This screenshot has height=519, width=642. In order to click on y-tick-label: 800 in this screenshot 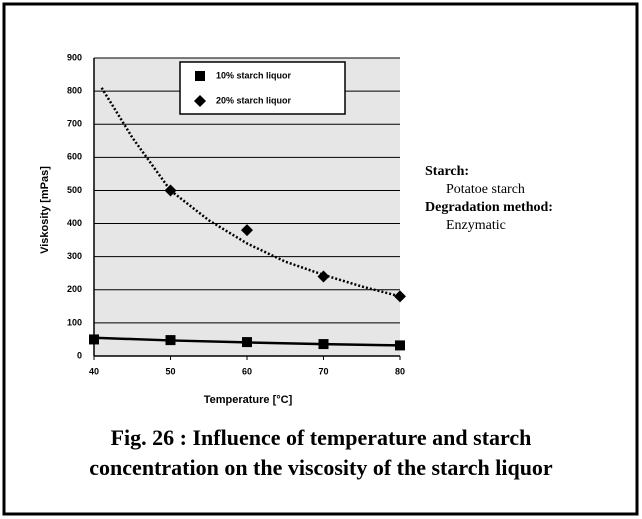, I will do `click(74, 90)`.